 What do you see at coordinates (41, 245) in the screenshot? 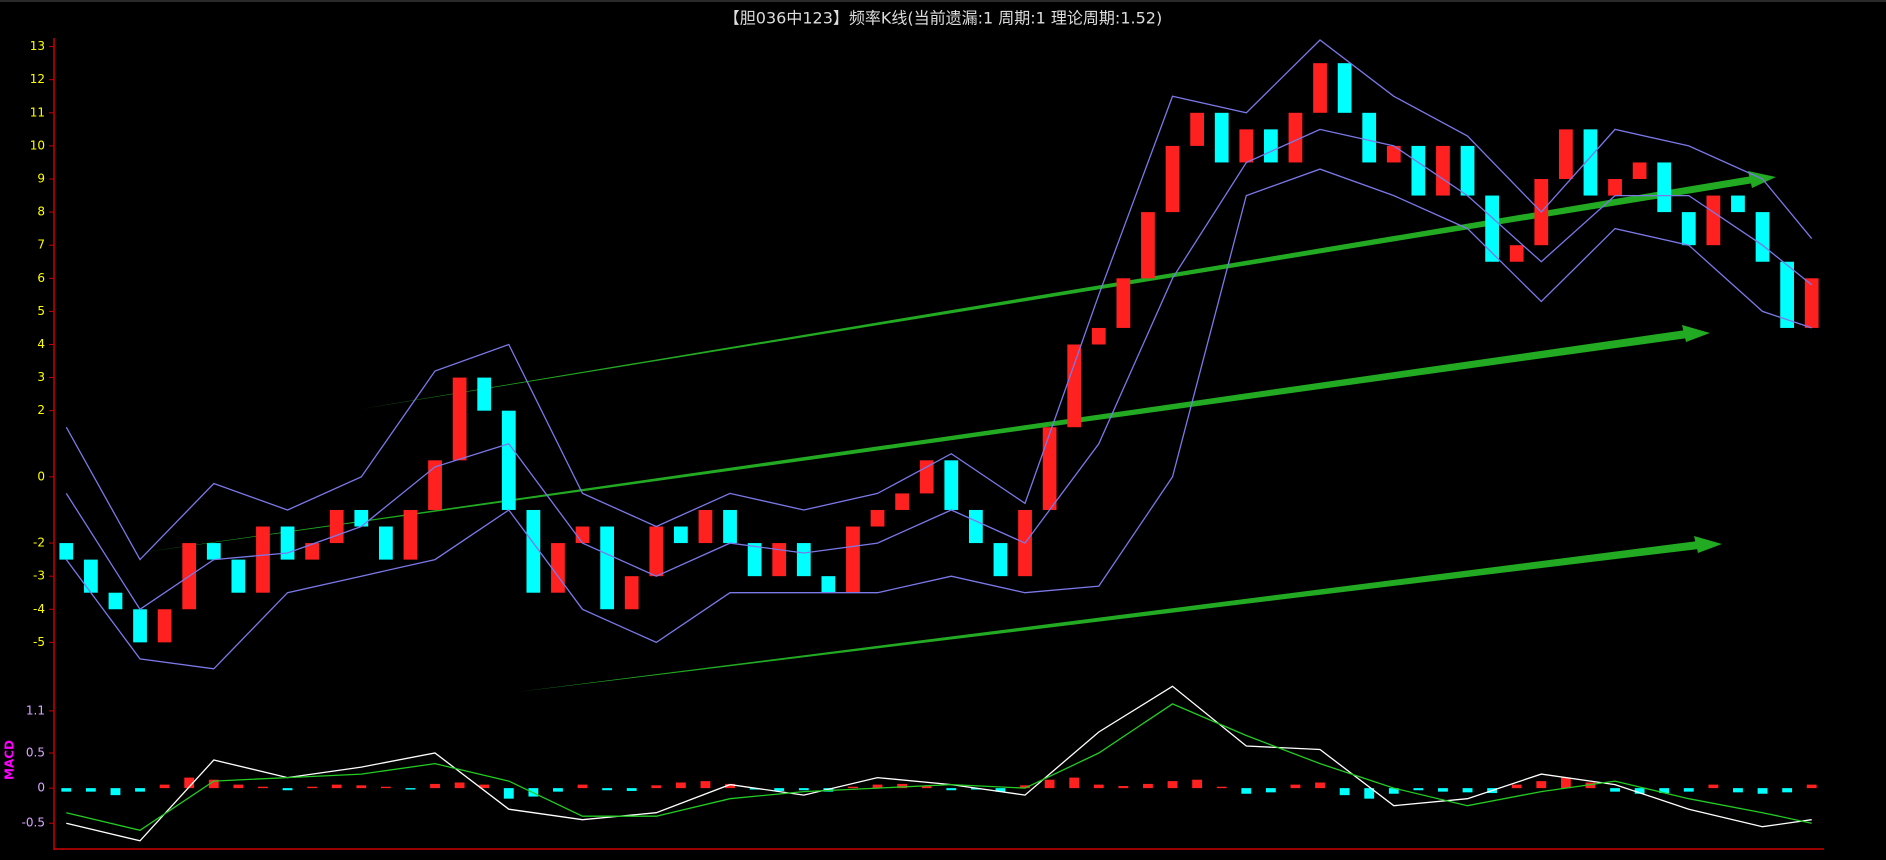
I see `y-tick-label: 7` at bounding box center [41, 245].